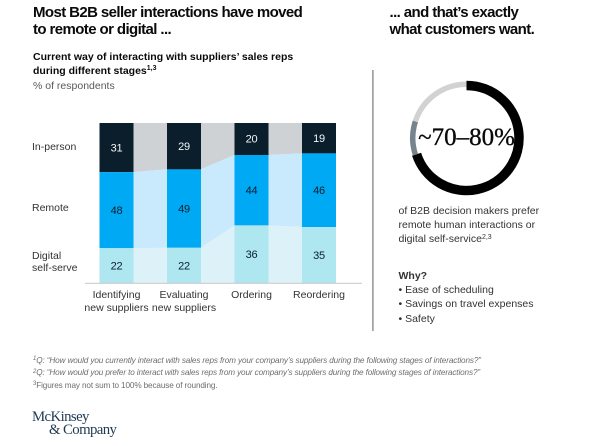 Image resolution: width=600 pixels, height=446 pixels. What do you see at coordinates (252, 255) in the screenshot?
I see `svg-text: 36` at bounding box center [252, 255].